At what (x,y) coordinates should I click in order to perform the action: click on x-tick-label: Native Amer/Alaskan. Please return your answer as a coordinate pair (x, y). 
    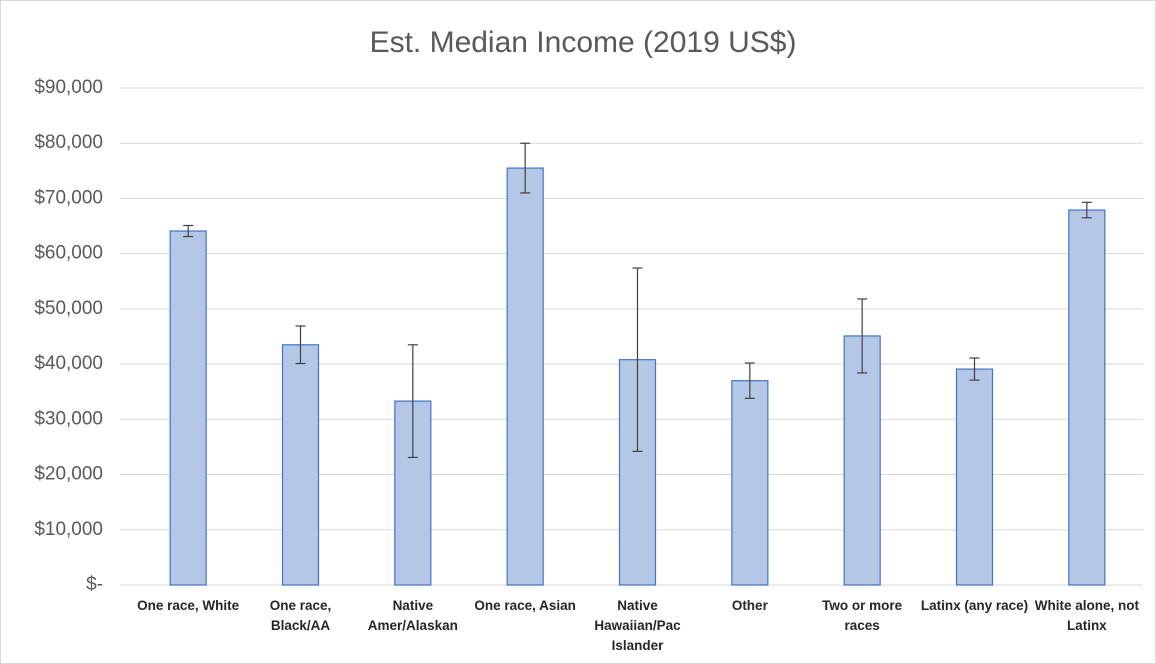
    Looking at the image, I should click on (412, 615).